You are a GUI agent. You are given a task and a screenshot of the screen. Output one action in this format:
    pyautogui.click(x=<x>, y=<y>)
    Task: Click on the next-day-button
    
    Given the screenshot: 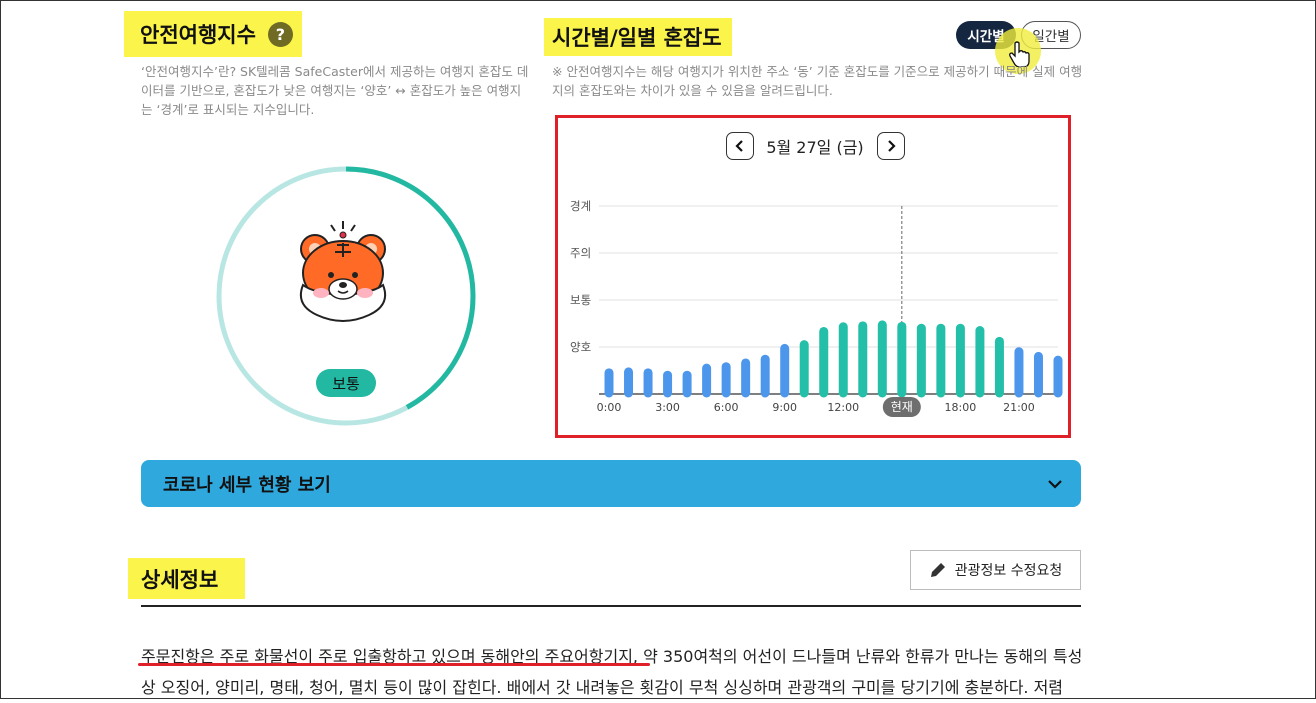 What is the action you would take?
    pyautogui.click(x=891, y=146)
    